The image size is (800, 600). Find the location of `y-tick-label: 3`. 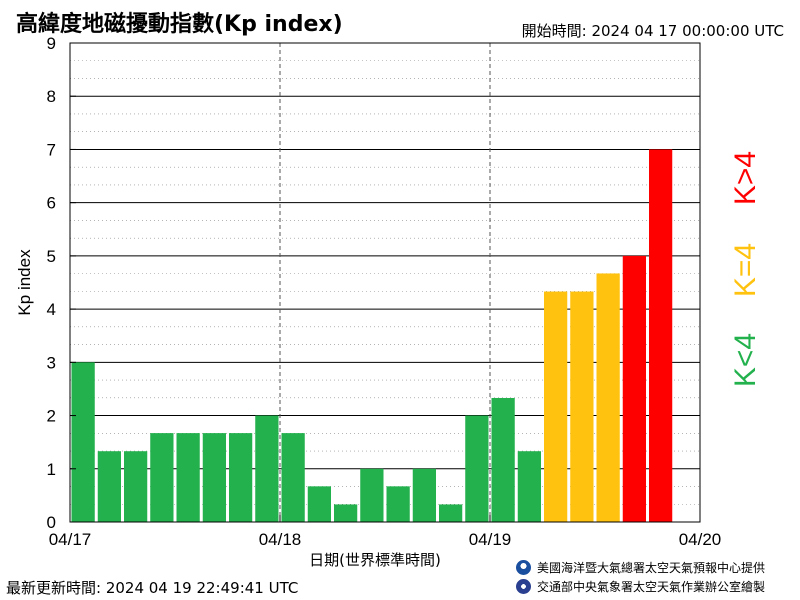

y-tick-label: 3 is located at coordinates (51, 362).